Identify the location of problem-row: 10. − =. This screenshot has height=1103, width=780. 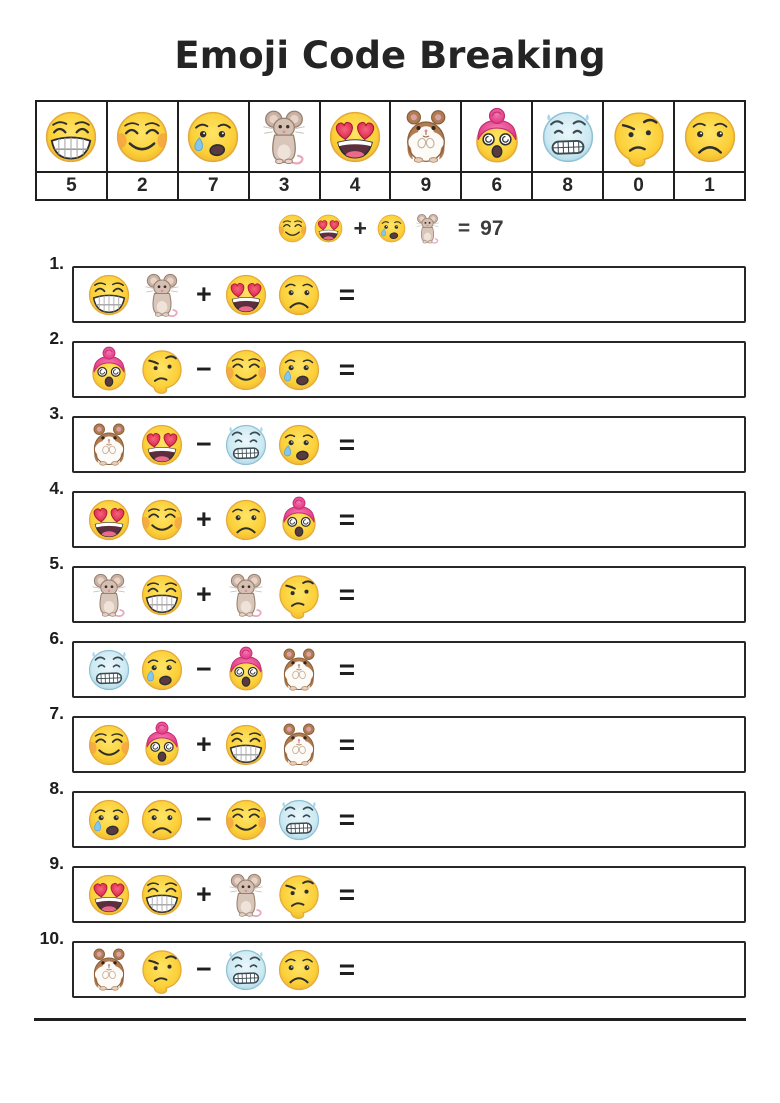
(390, 962).